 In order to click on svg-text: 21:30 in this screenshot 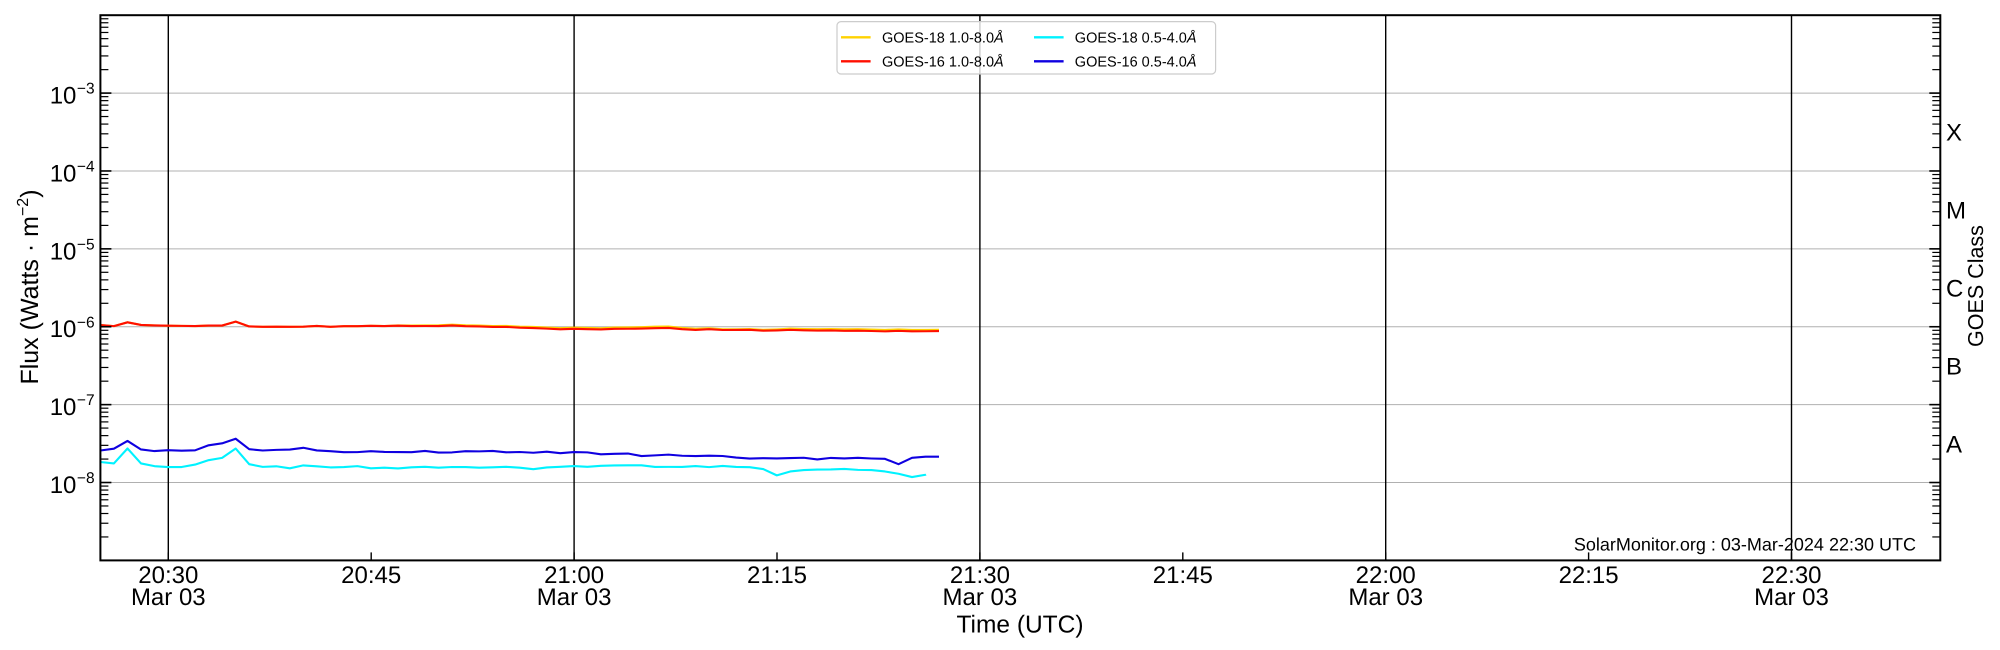, I will do `click(980, 575)`.